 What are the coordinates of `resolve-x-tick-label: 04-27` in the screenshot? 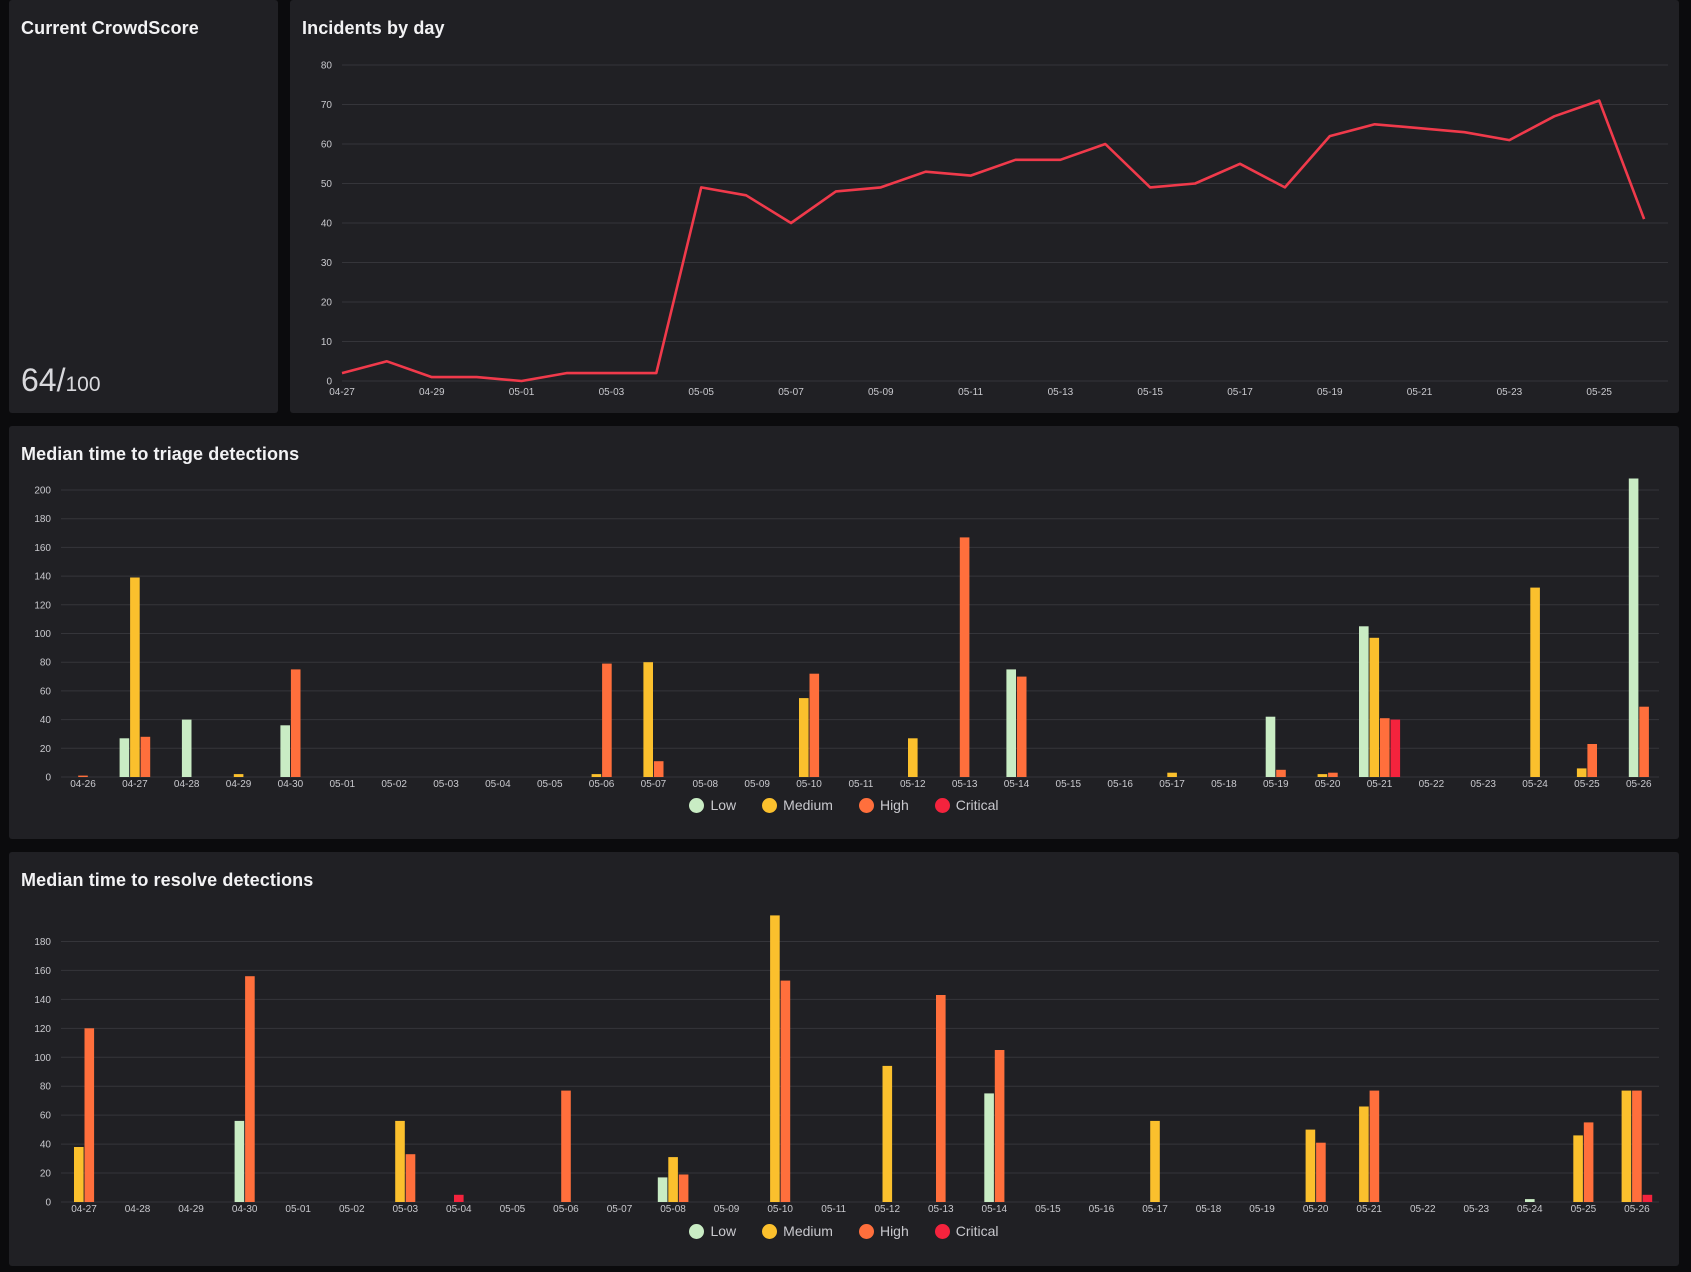 It's located at (84, 1209).